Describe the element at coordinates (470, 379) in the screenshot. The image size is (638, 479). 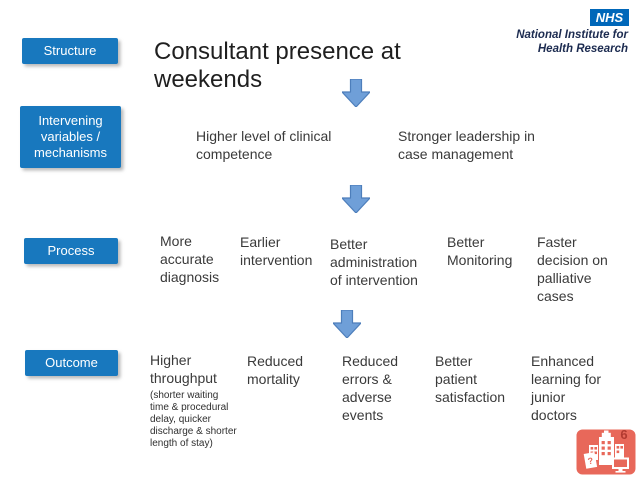
I see `outcome-item: Better patient satisfaction` at that location.